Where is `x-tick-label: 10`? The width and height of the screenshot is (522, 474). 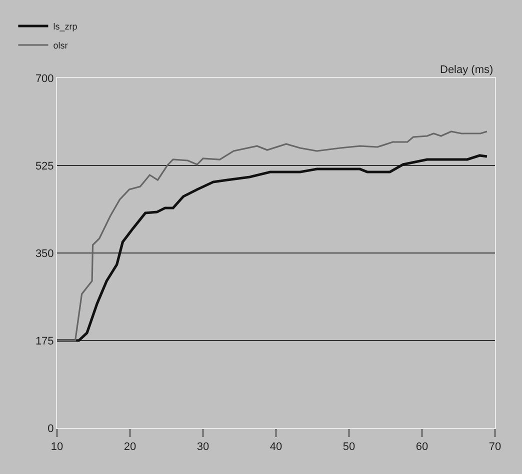
x-tick-label: 10 is located at coordinates (57, 447).